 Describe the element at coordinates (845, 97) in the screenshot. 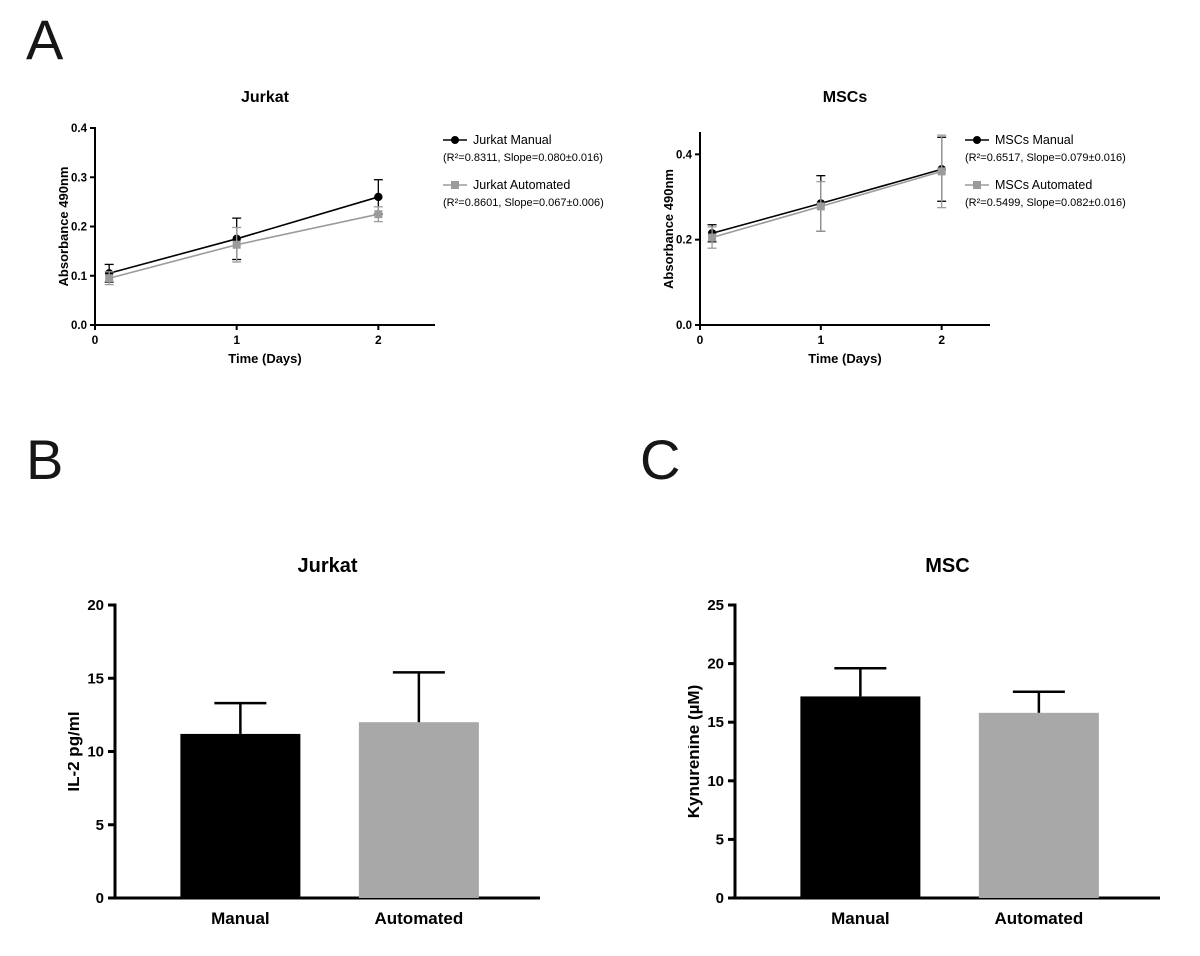

I see `chart-title: MSCs` at that location.